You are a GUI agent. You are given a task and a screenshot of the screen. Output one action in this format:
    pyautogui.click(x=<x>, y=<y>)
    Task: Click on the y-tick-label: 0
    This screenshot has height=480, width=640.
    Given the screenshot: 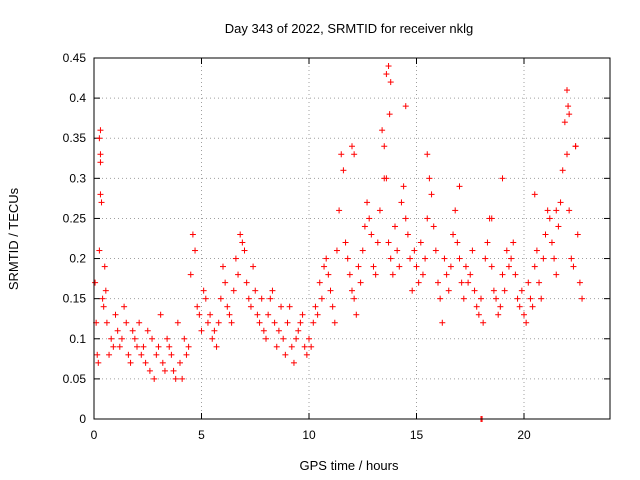 What is the action you would take?
    pyautogui.click(x=82, y=419)
    